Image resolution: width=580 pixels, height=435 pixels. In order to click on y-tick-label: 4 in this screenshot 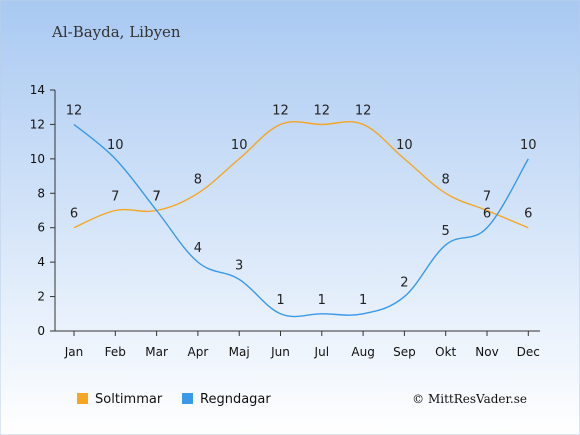, I will do `click(41, 262)`.